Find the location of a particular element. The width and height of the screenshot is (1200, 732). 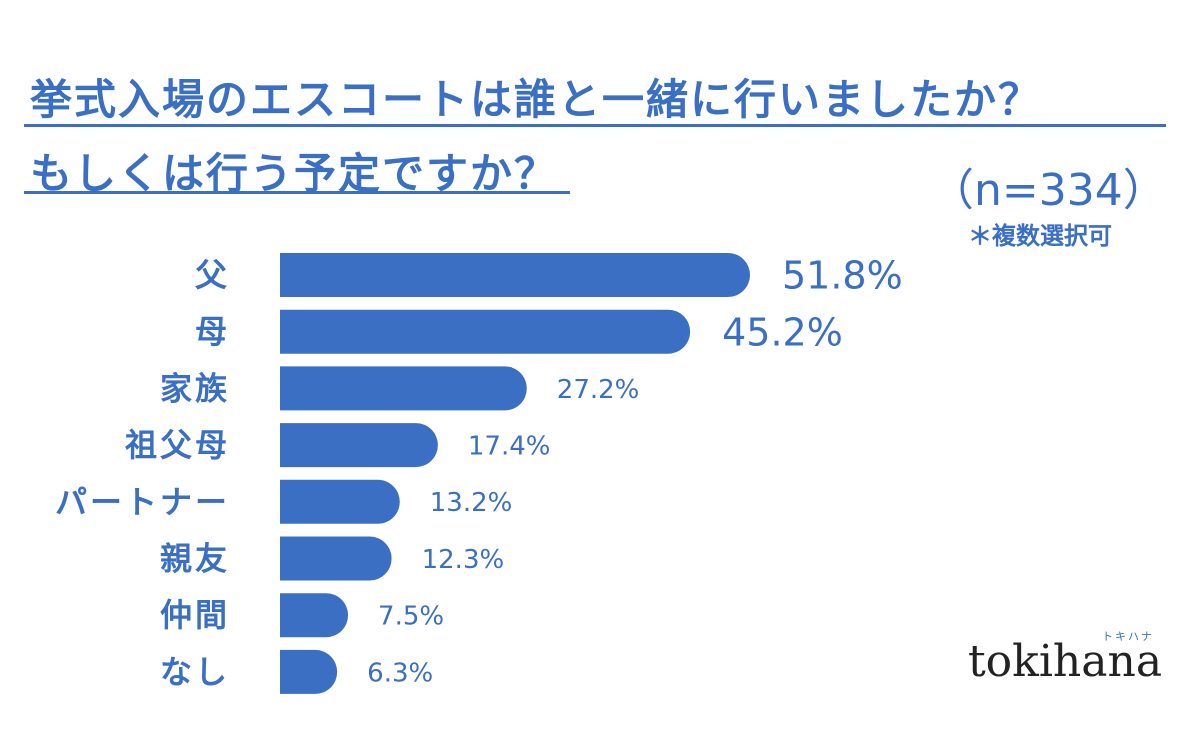

value-label-2: 45.2% is located at coordinates (782, 332).